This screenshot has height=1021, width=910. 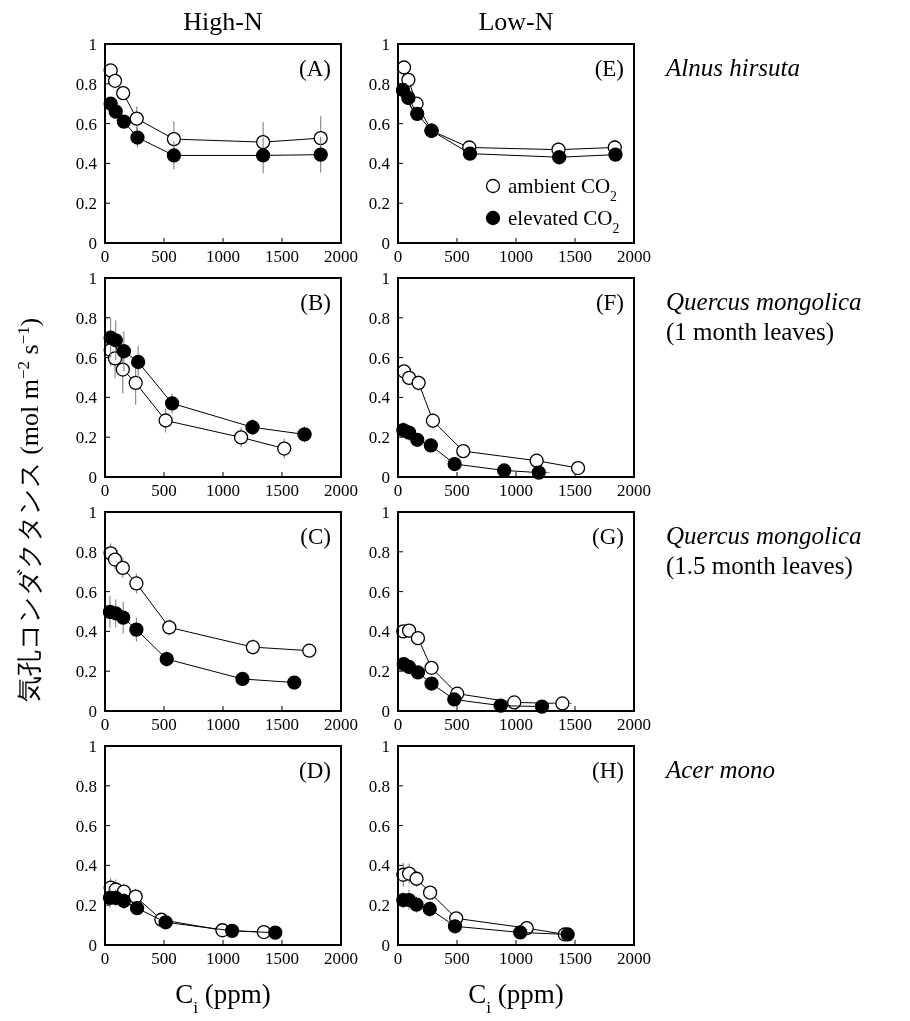 I want to click on chart-subtitle: High-N, so click(x=223, y=21).